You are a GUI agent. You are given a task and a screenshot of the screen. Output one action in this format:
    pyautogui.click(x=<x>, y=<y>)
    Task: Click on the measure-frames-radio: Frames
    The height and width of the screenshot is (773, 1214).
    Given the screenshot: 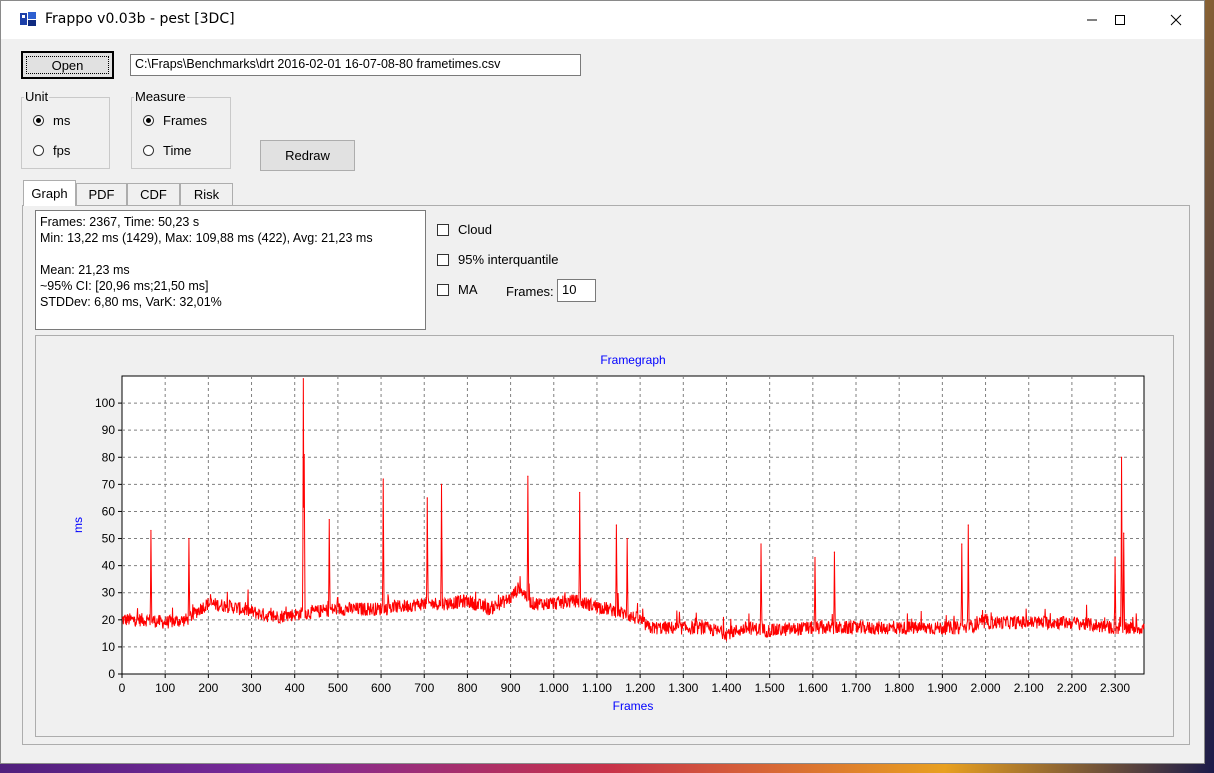 What is the action you would take?
    pyautogui.click(x=175, y=120)
    